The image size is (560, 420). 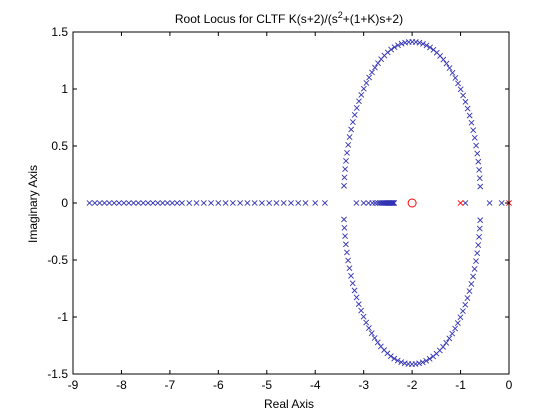 What do you see at coordinates (509, 385) in the screenshot?
I see `x-tick-label: 0` at bounding box center [509, 385].